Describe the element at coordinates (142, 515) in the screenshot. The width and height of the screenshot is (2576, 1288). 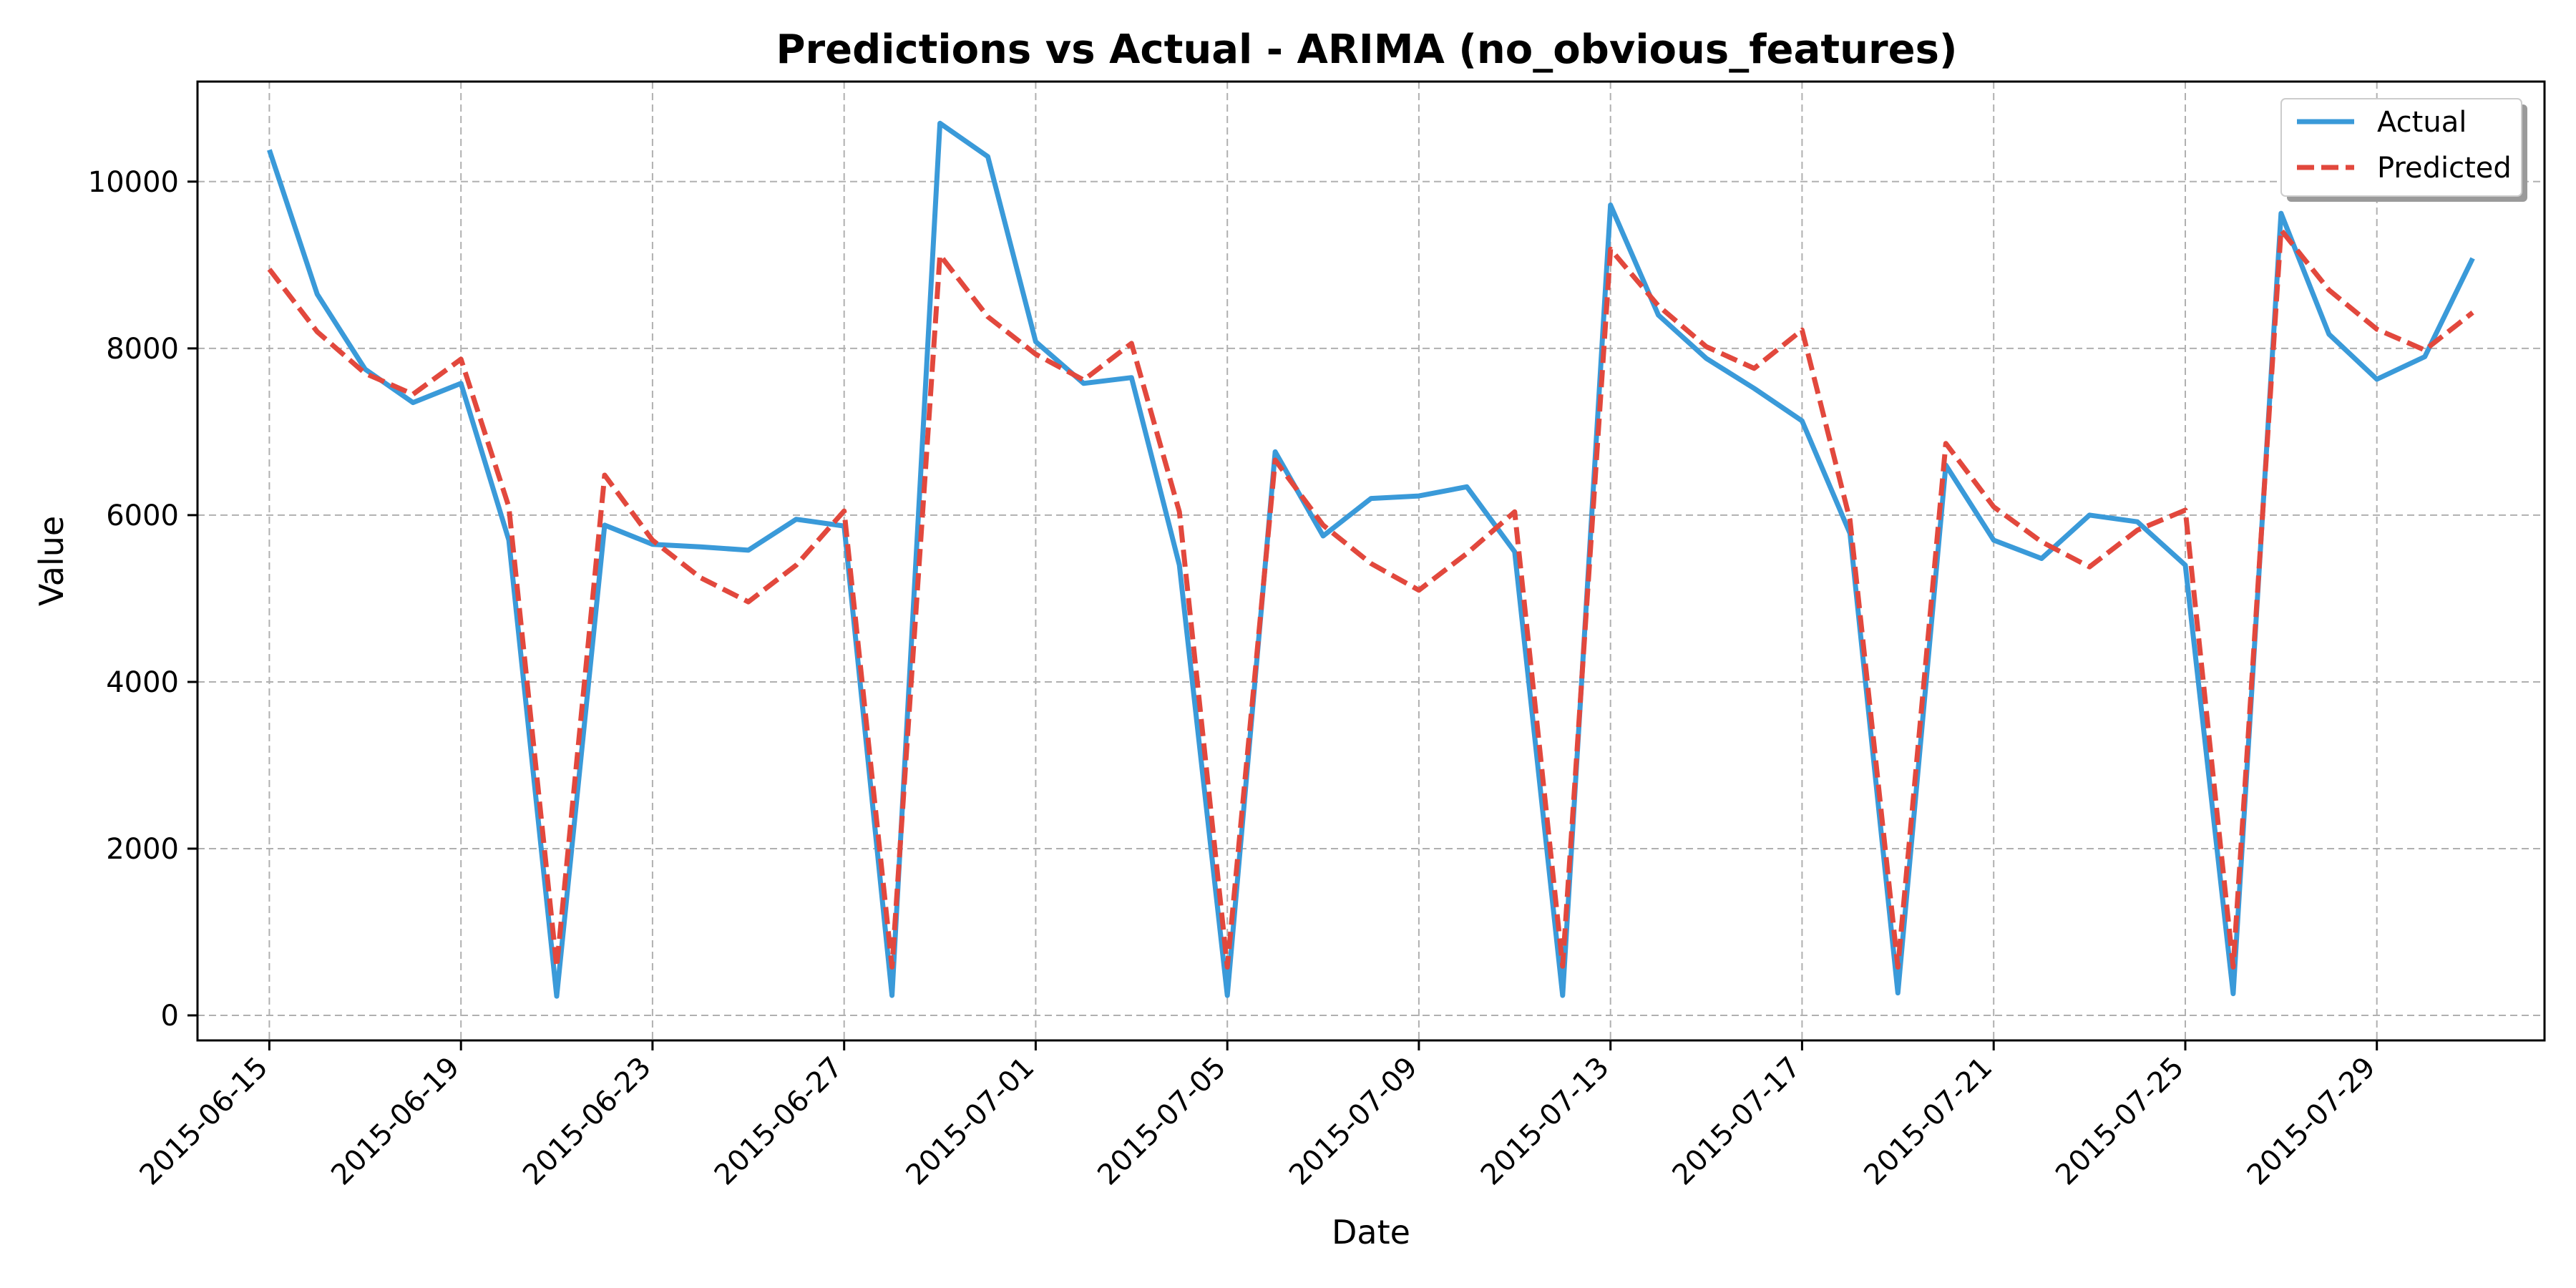
I see `y-tick-label: 6000` at that location.